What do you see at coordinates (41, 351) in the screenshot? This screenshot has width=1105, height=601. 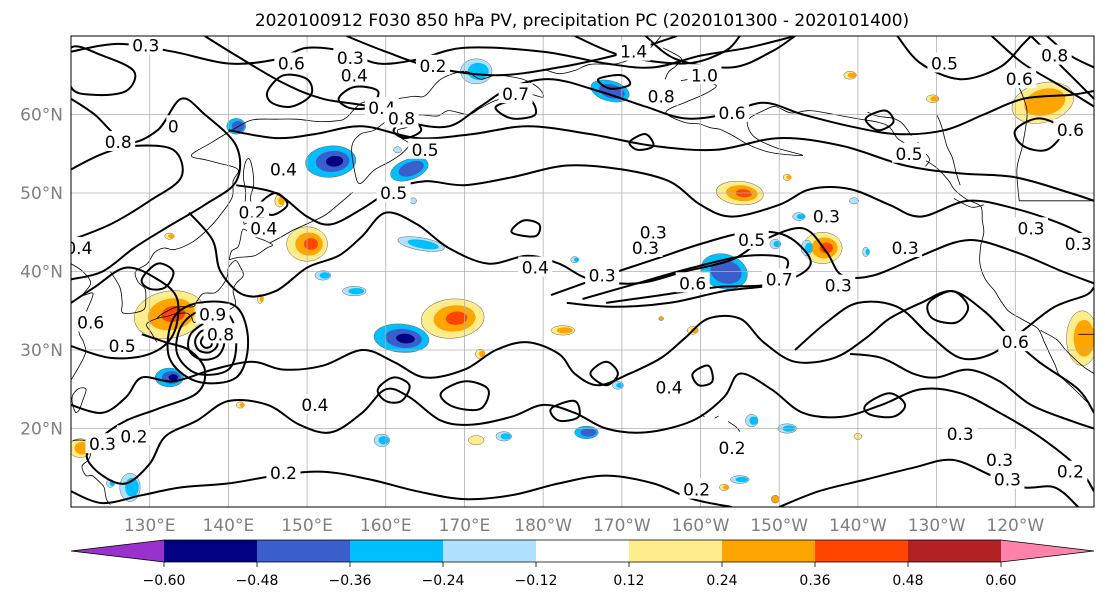 I see `lat-tick-label: 30°N` at bounding box center [41, 351].